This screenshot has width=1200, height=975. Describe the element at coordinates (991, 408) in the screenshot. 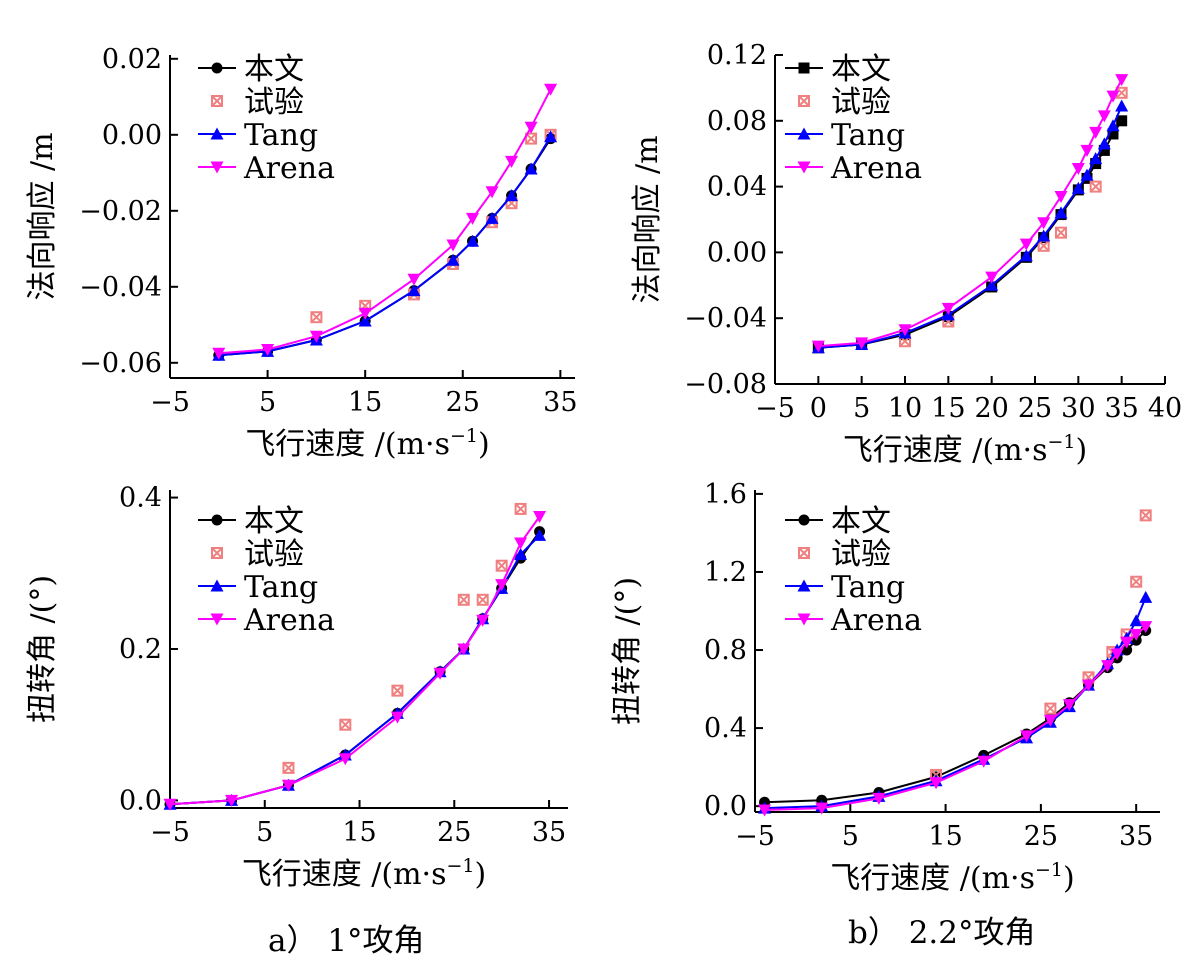

I see `x-tick-label: 20` at that location.